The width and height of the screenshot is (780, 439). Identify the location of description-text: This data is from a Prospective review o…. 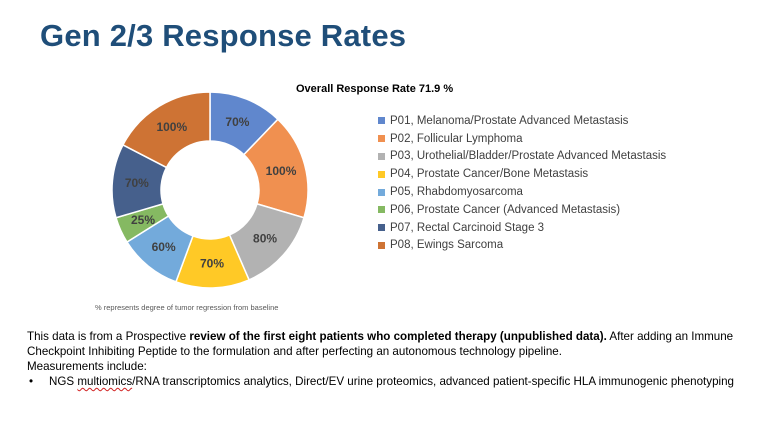
(397, 359).